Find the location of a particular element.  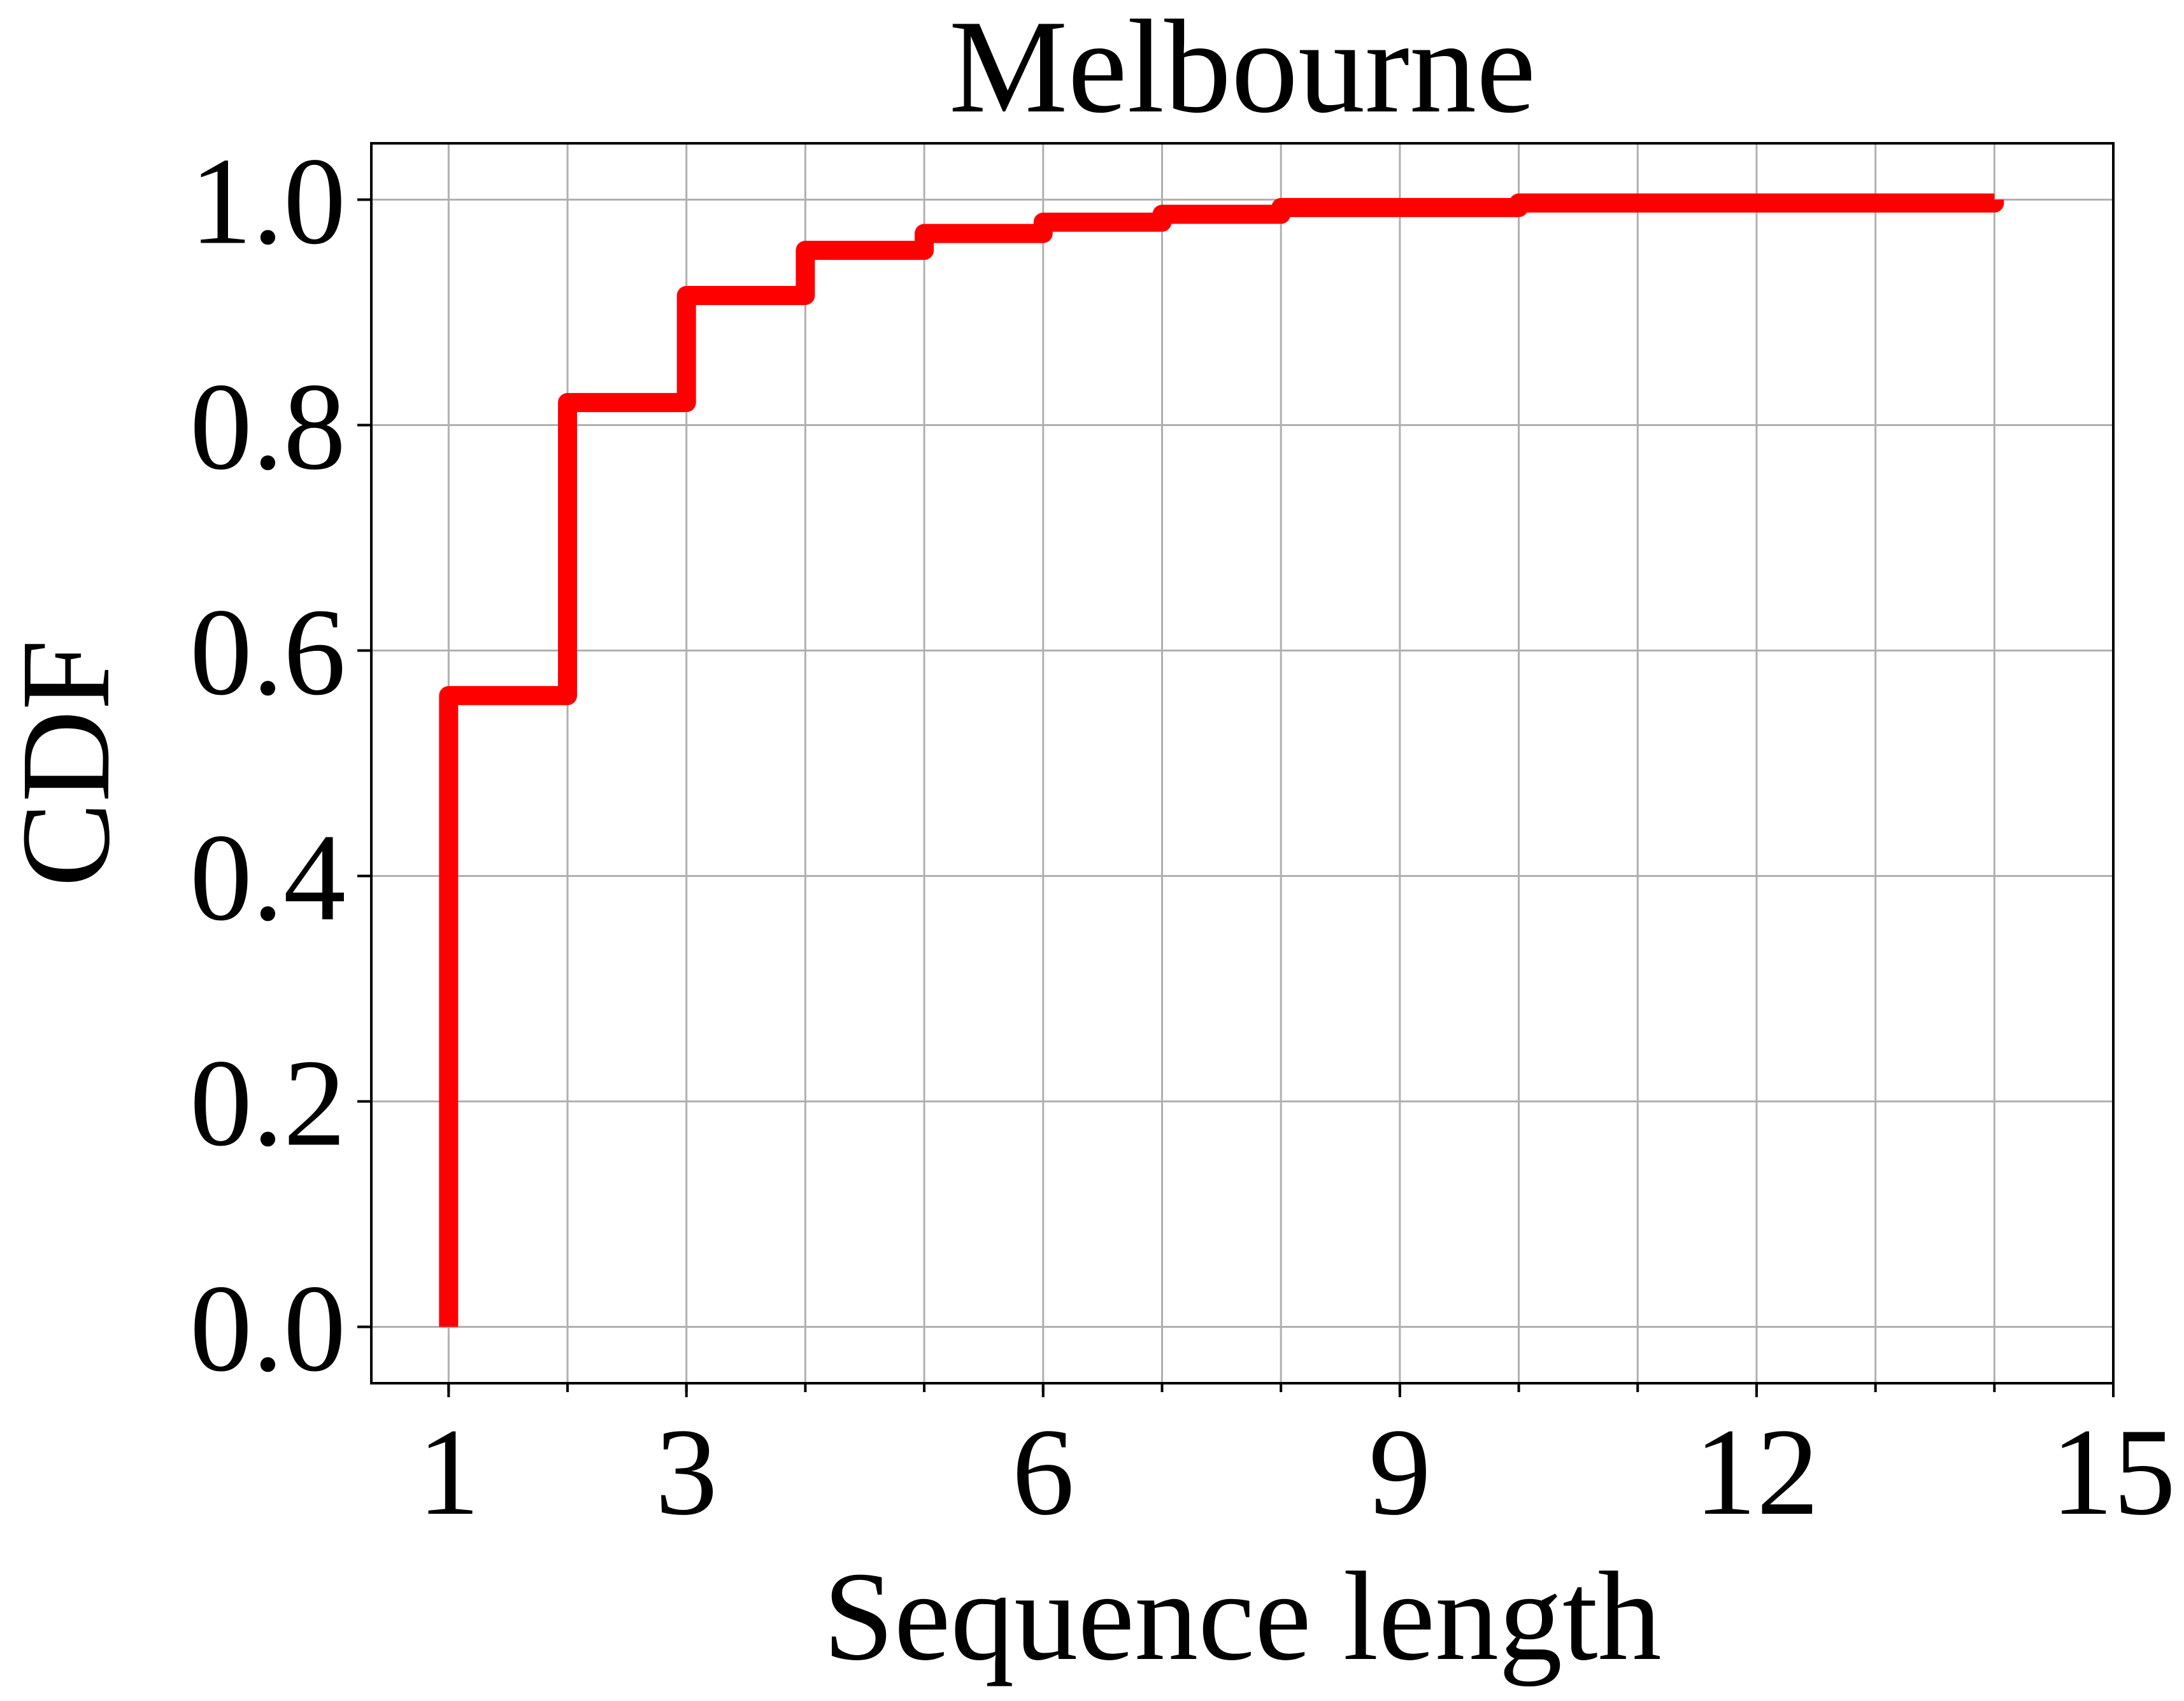

chart-title: Melbourne is located at coordinates (1242, 70).